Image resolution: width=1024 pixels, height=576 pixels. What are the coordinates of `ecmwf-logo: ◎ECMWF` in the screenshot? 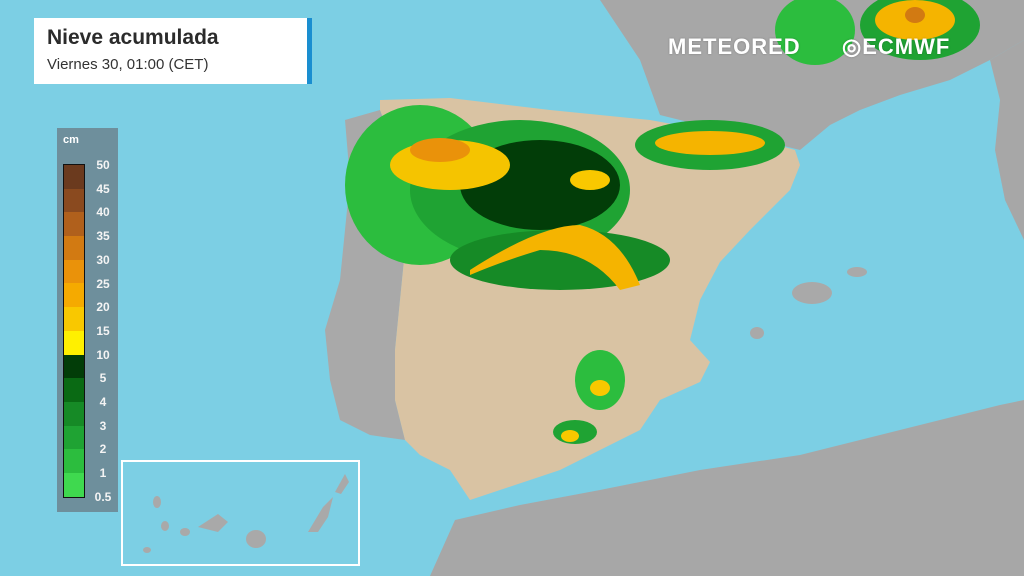 It's located at (896, 46).